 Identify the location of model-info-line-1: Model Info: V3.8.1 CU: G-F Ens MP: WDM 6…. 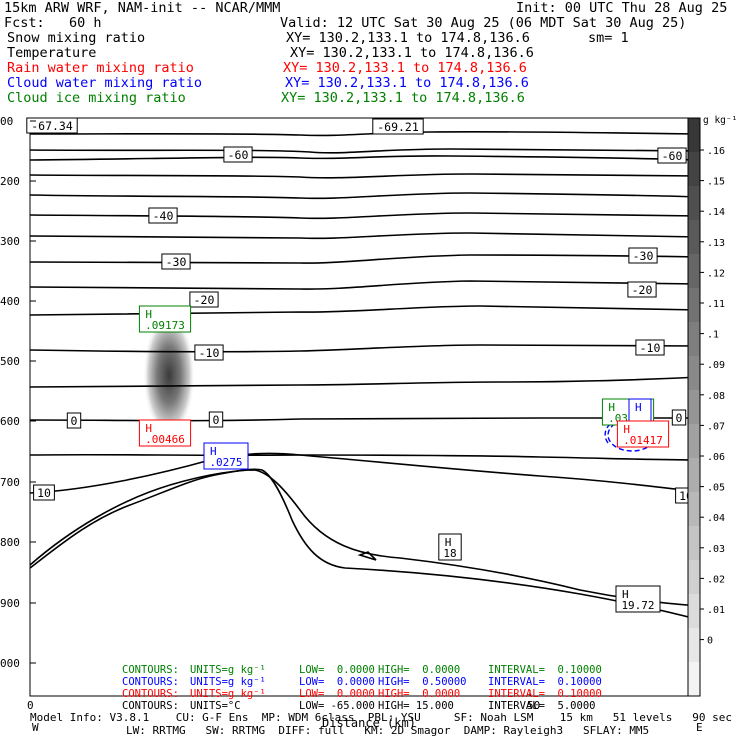
(381, 717).